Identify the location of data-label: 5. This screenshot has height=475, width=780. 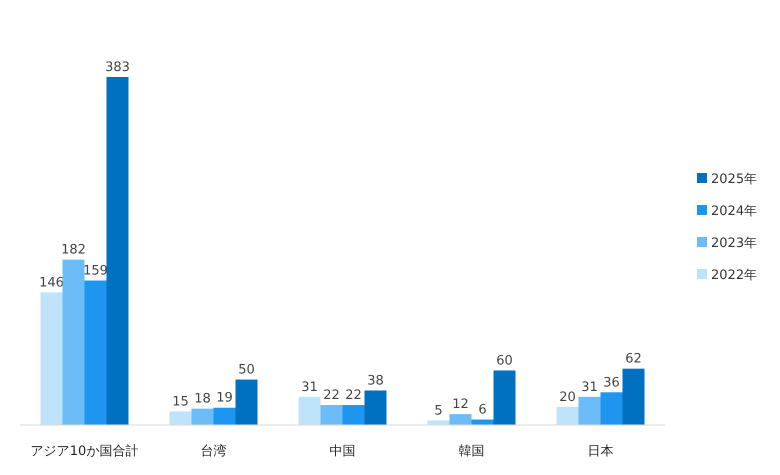
(438, 410).